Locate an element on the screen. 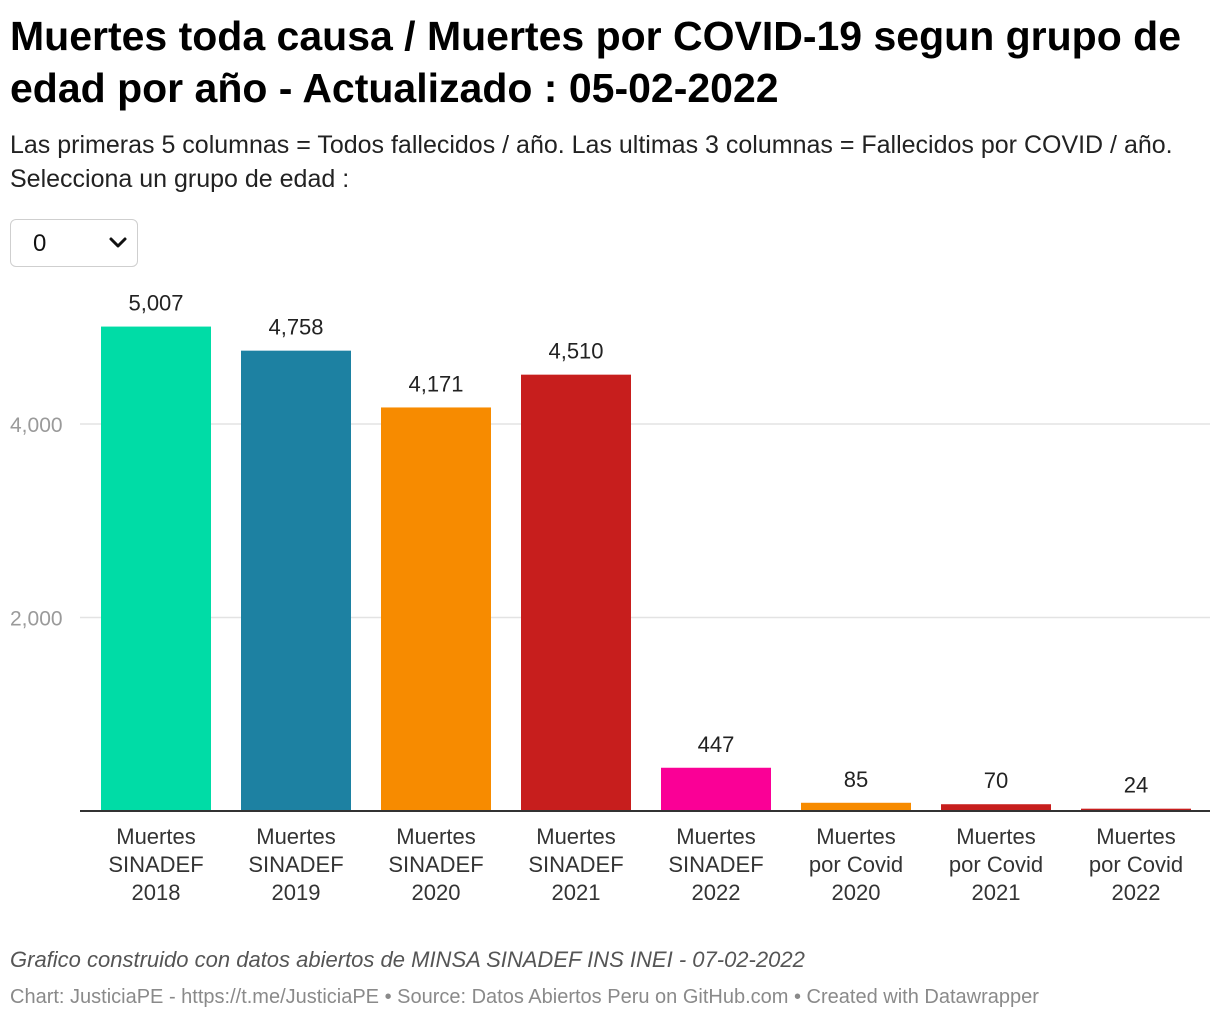 The height and width of the screenshot is (1020, 1220). x-tick-label: Muertes SINADEF 2020 is located at coordinates (435, 864).